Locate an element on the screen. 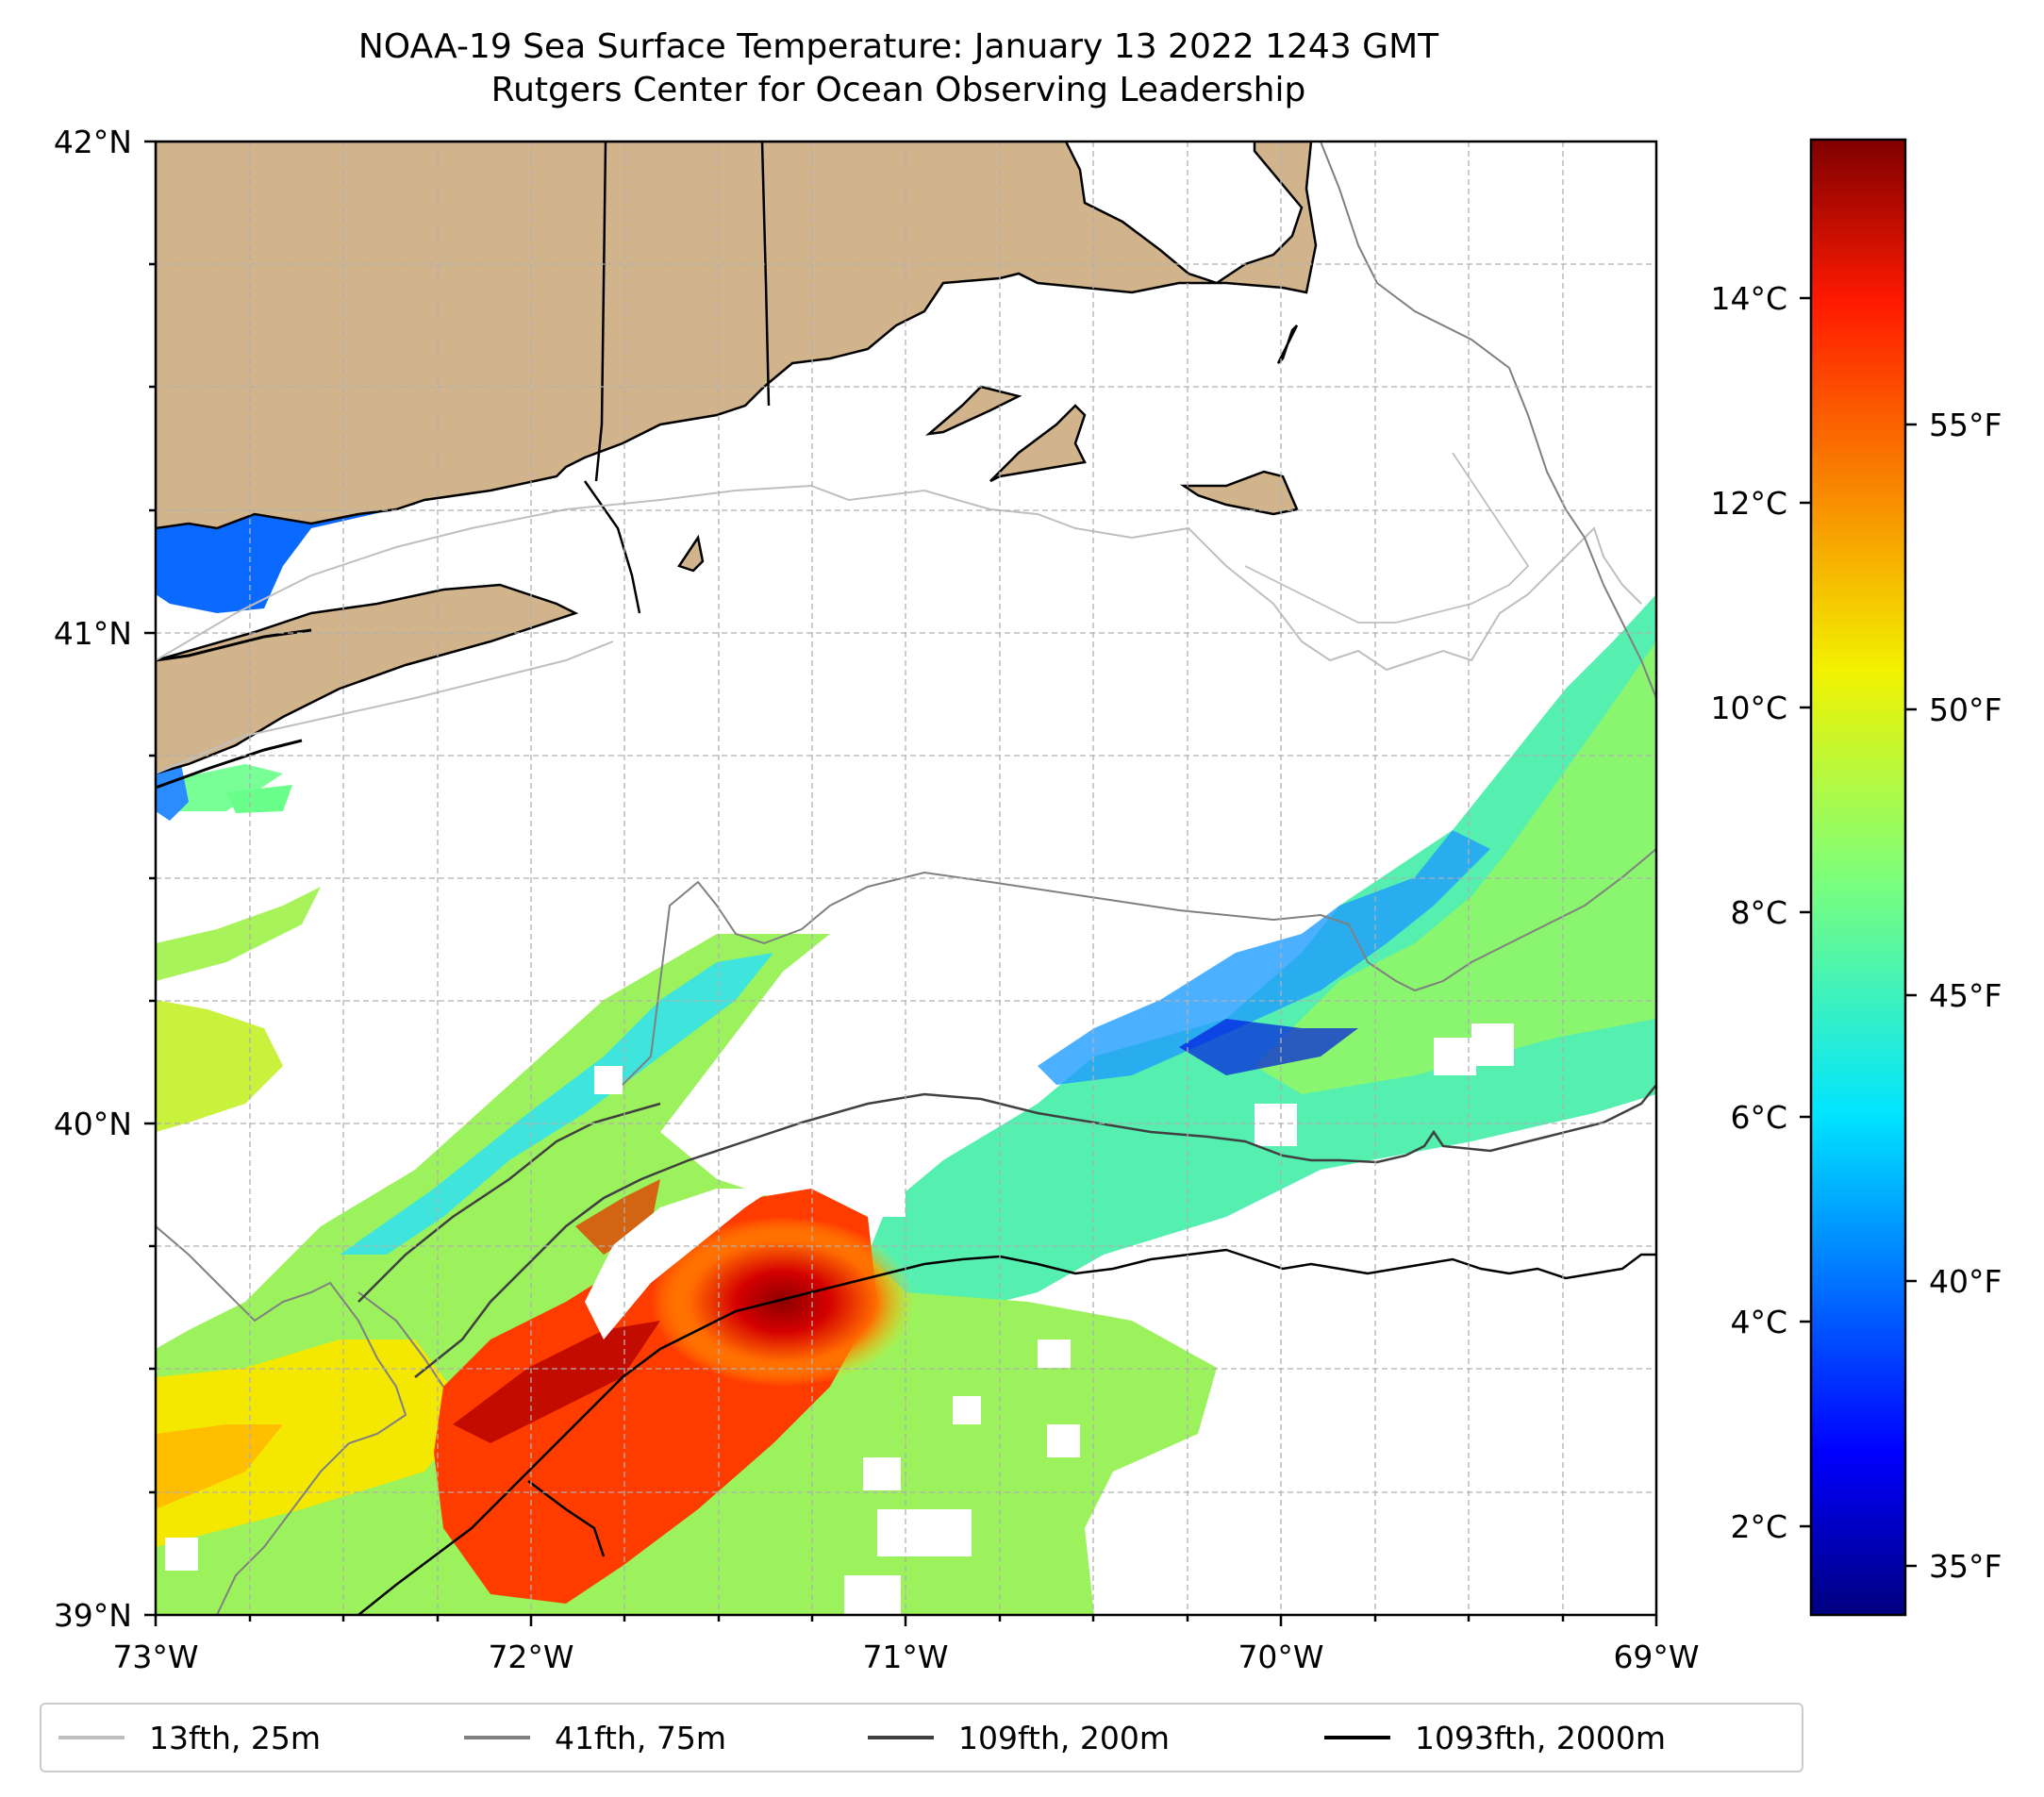 This screenshot has width=2044, height=1797. legend-label: 109fth, 200m is located at coordinates (1064, 1737).